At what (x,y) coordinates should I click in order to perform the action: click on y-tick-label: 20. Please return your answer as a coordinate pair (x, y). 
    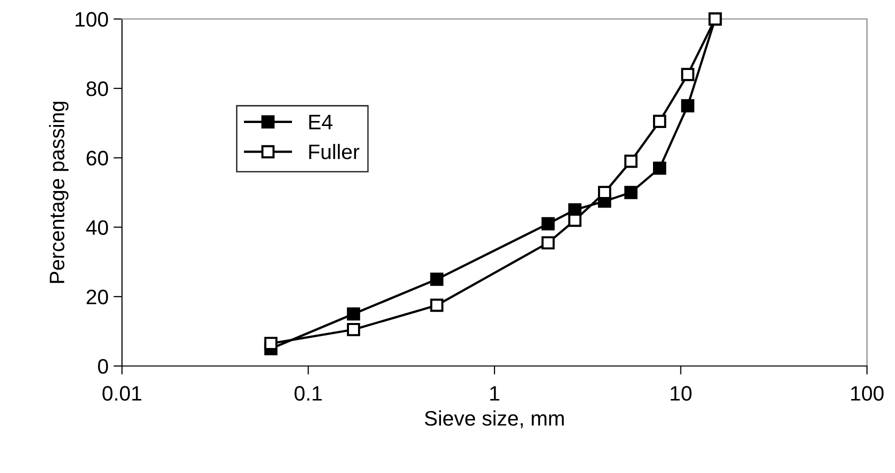
    Looking at the image, I should click on (97, 297).